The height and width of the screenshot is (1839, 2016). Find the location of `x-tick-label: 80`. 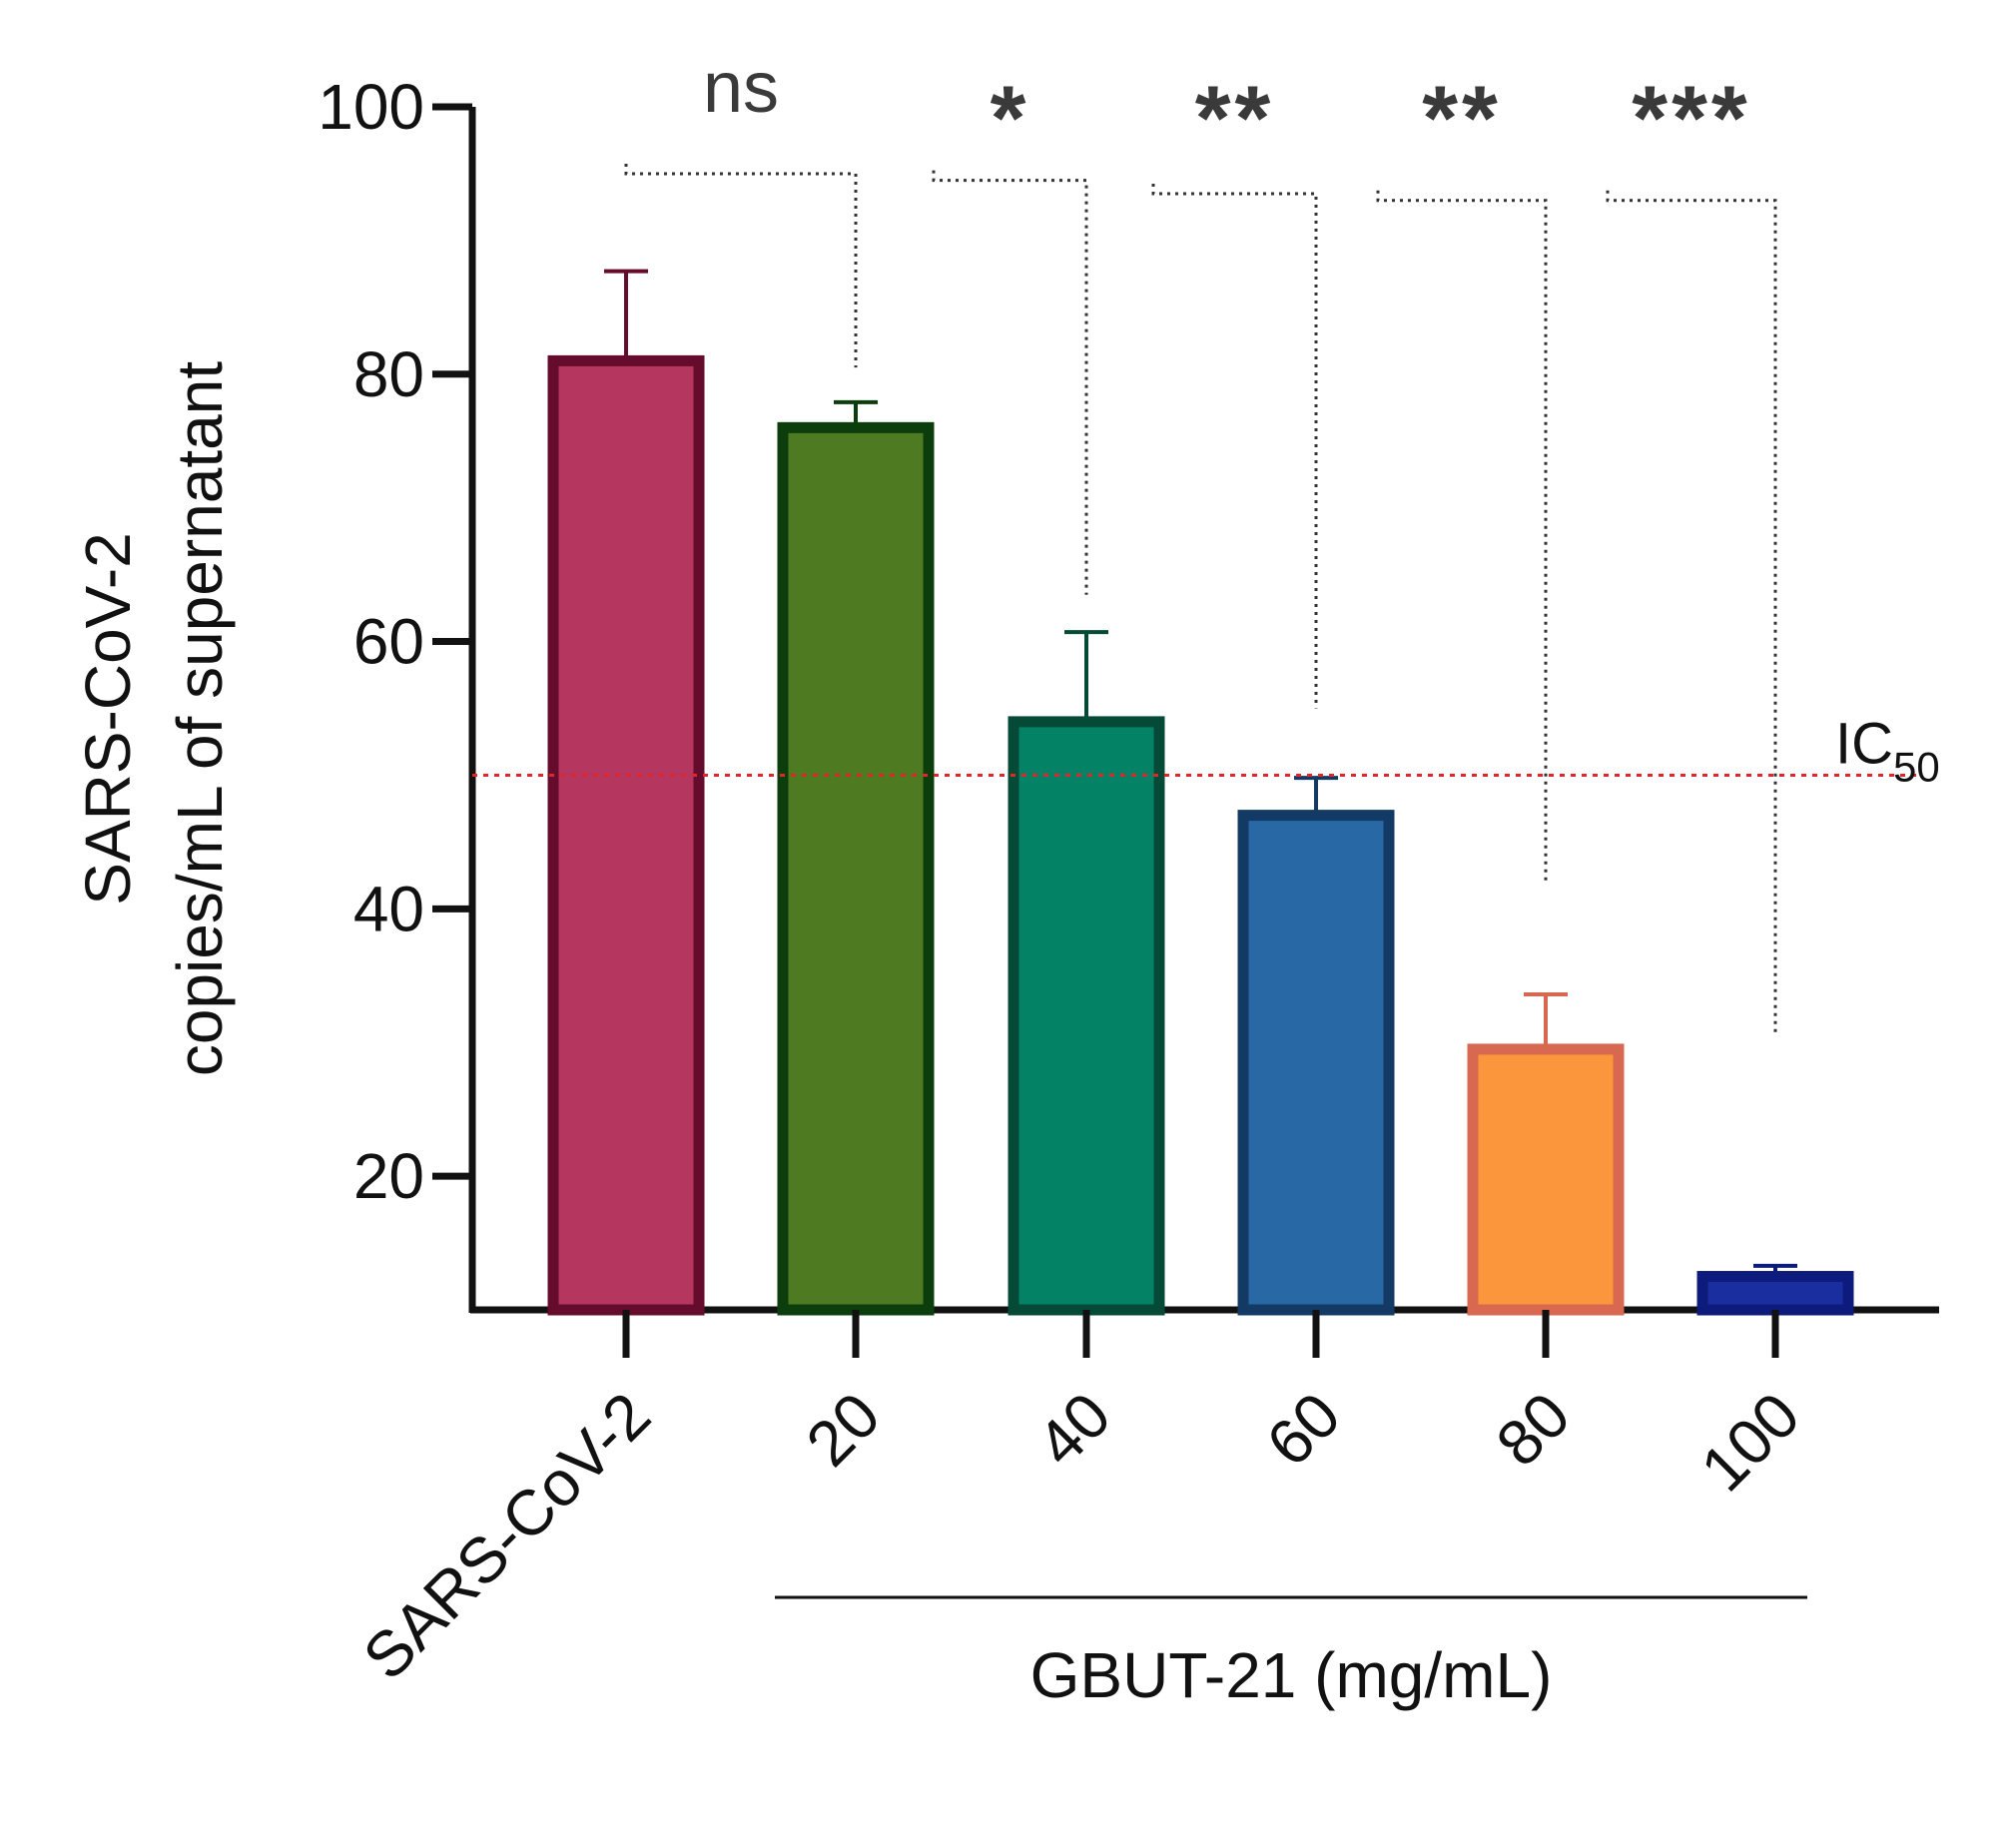

x-tick-label: 80 is located at coordinates (1534, 1429).